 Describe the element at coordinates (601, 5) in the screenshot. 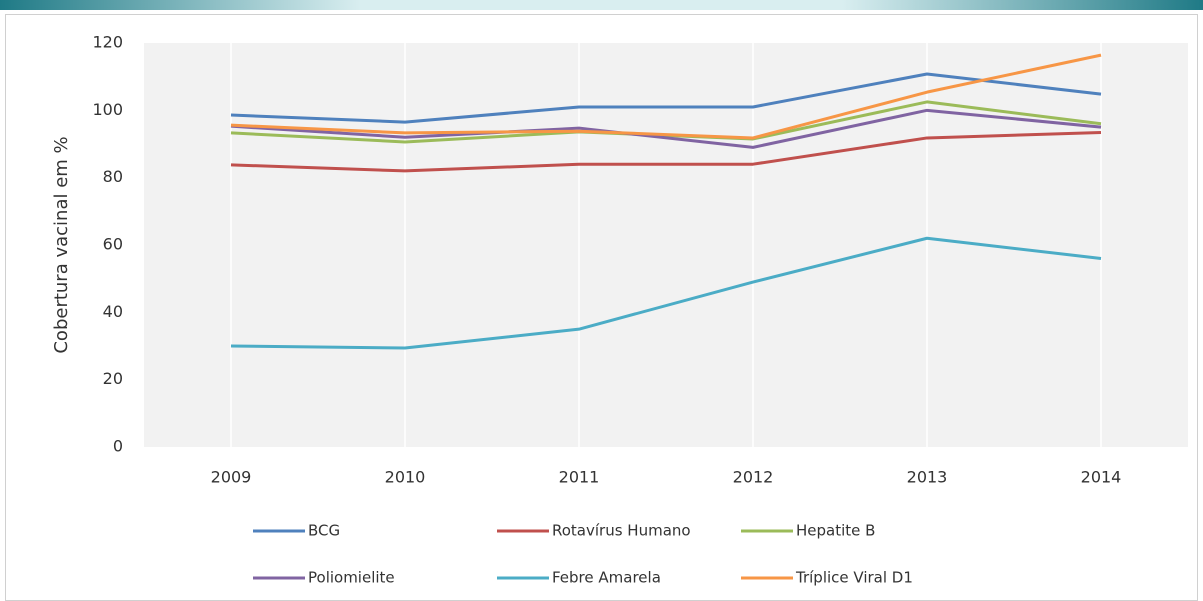

I see `top-banner` at that location.